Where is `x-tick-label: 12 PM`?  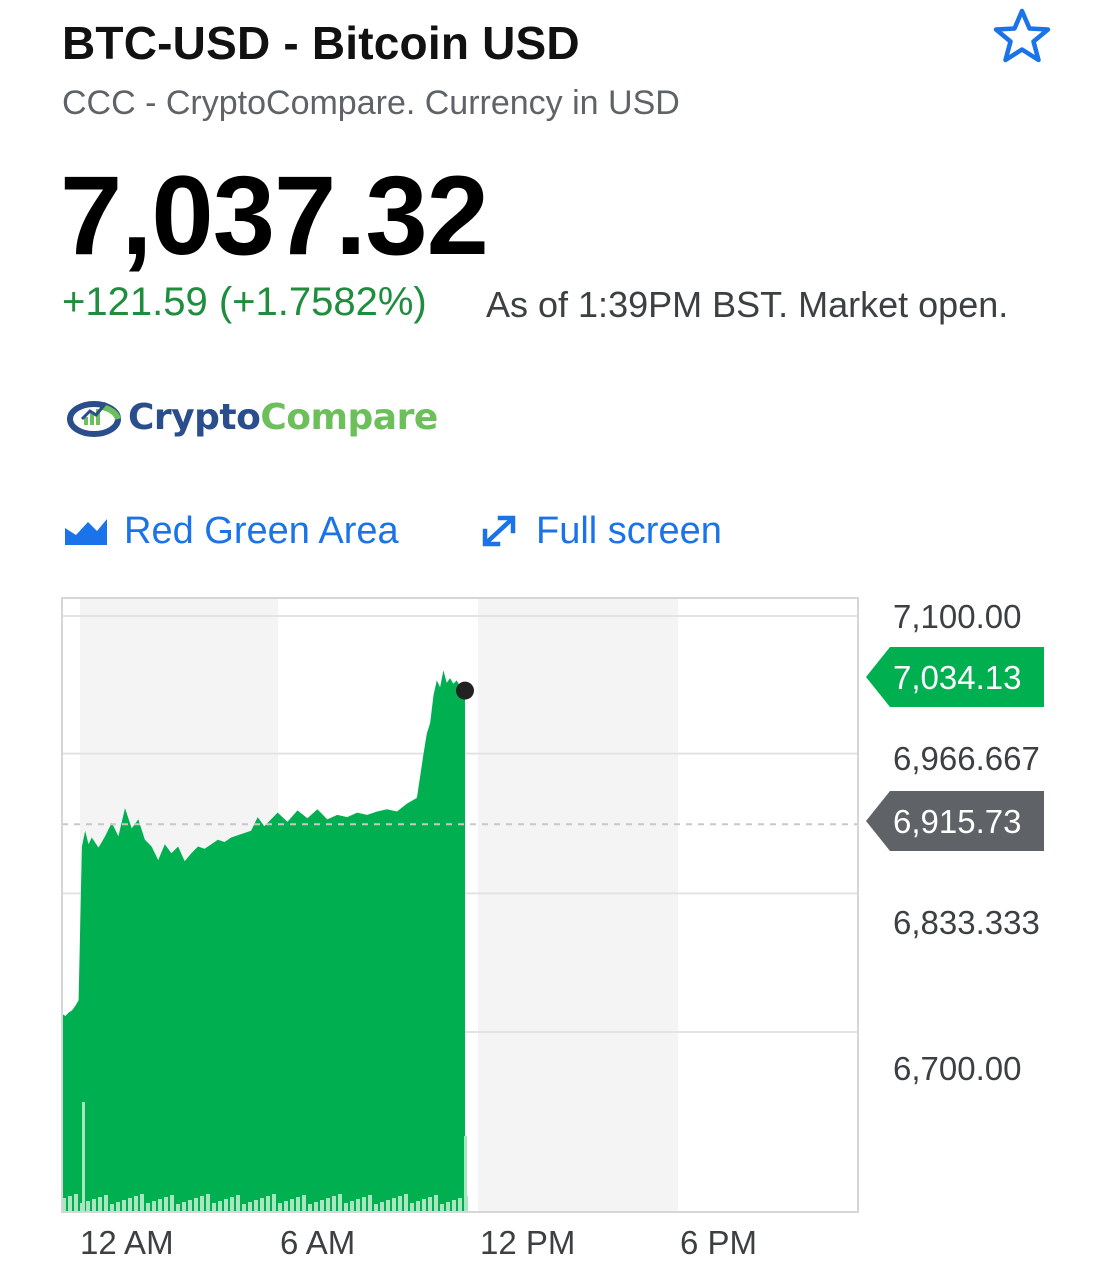
x-tick-label: 12 PM is located at coordinates (527, 1242).